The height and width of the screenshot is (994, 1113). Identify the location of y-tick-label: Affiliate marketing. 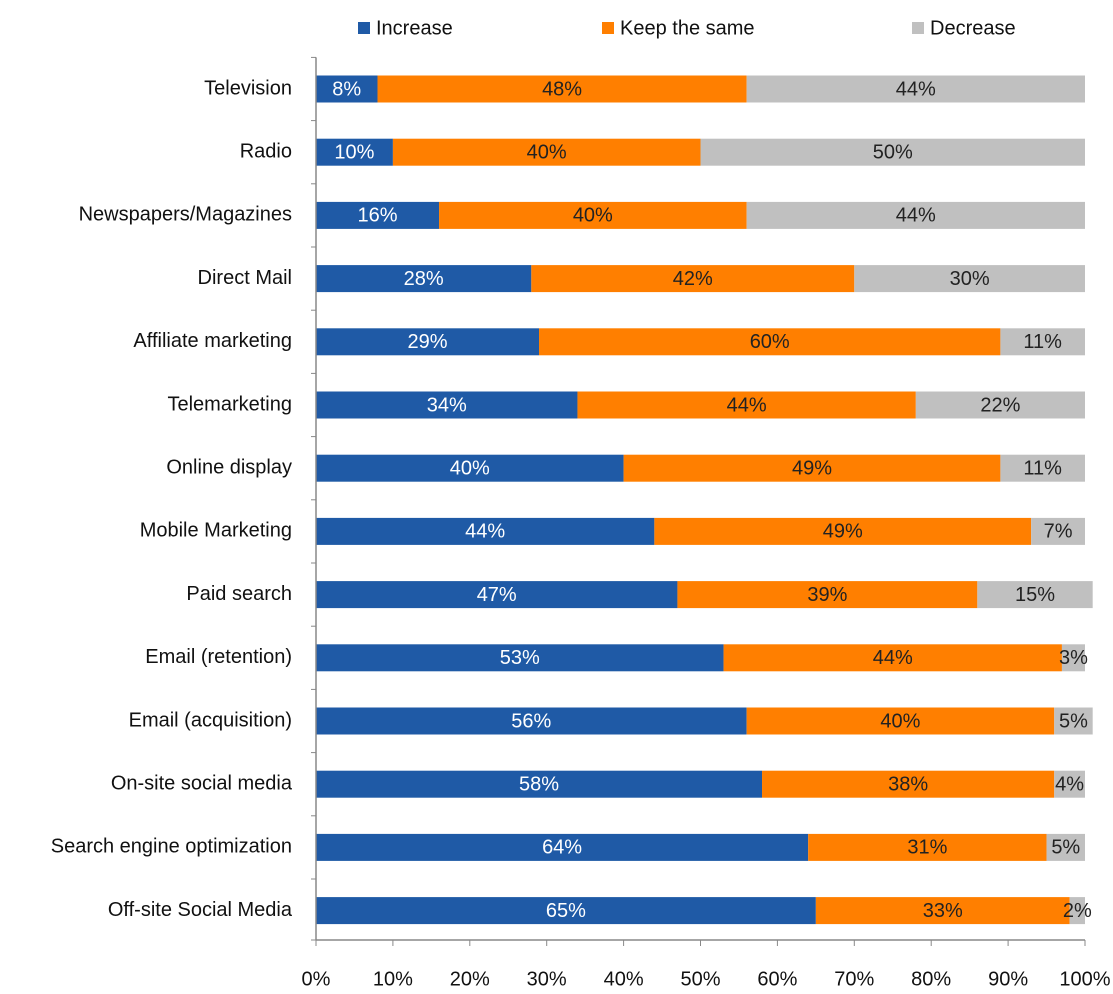
(212, 341).